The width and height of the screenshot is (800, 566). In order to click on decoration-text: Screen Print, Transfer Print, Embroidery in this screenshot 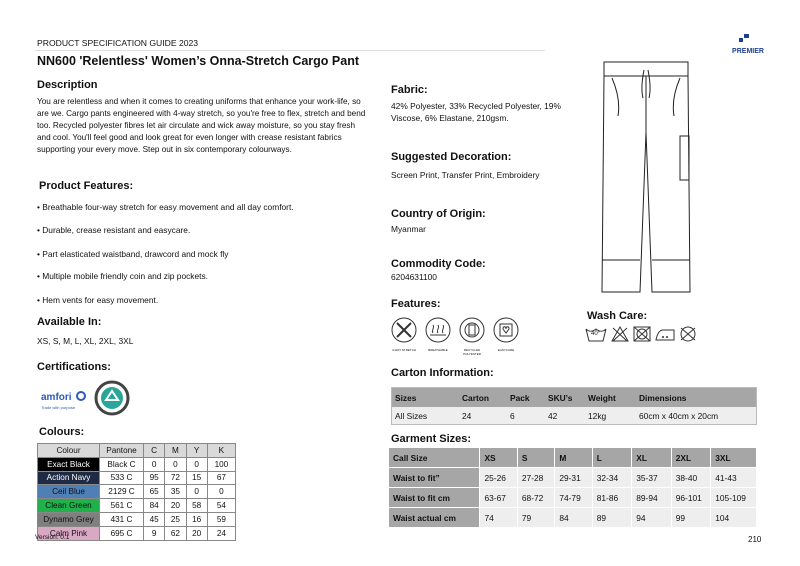, I will do `click(465, 175)`.